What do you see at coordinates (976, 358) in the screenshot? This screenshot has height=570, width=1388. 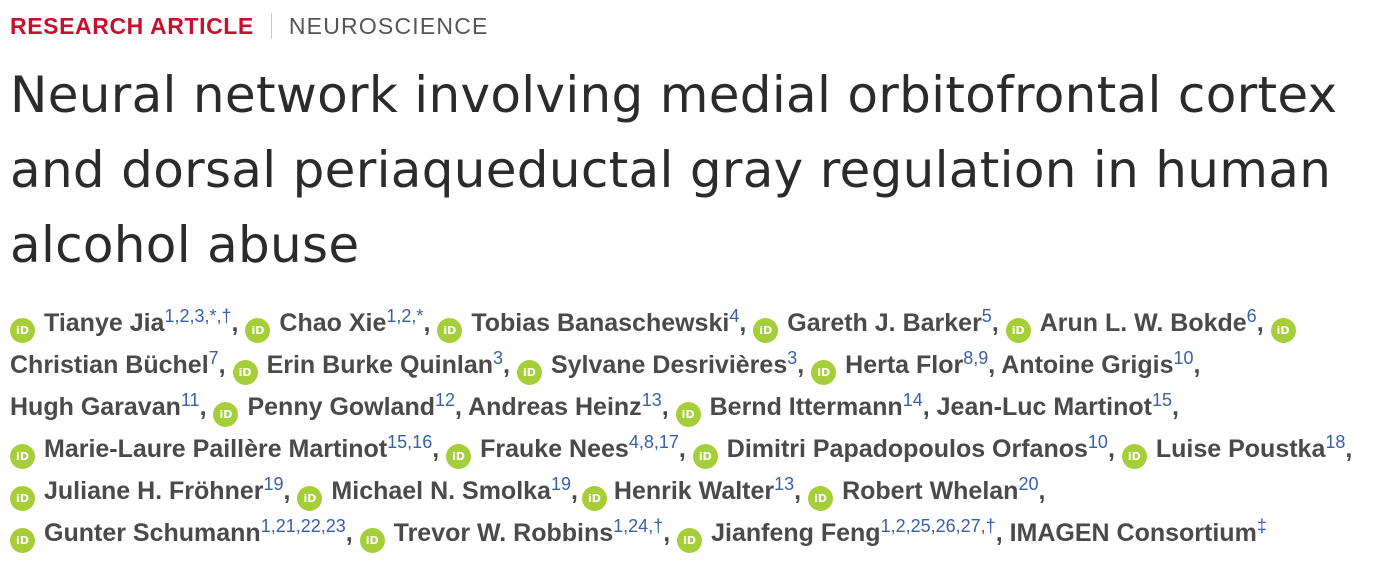 I see `affiliation-marks: 8,9` at bounding box center [976, 358].